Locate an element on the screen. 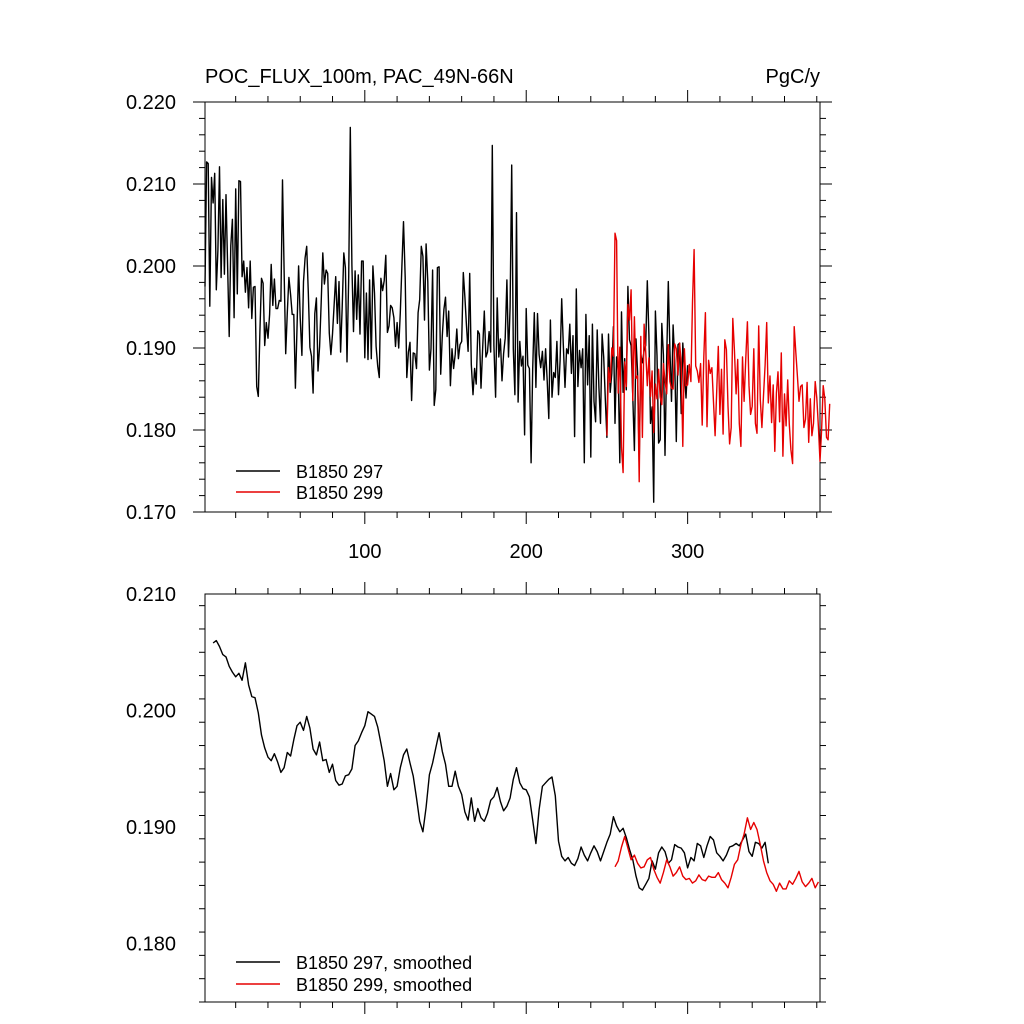 The image size is (1024, 1024). legend-label: B1850 299, smoothed is located at coordinates (384, 985).